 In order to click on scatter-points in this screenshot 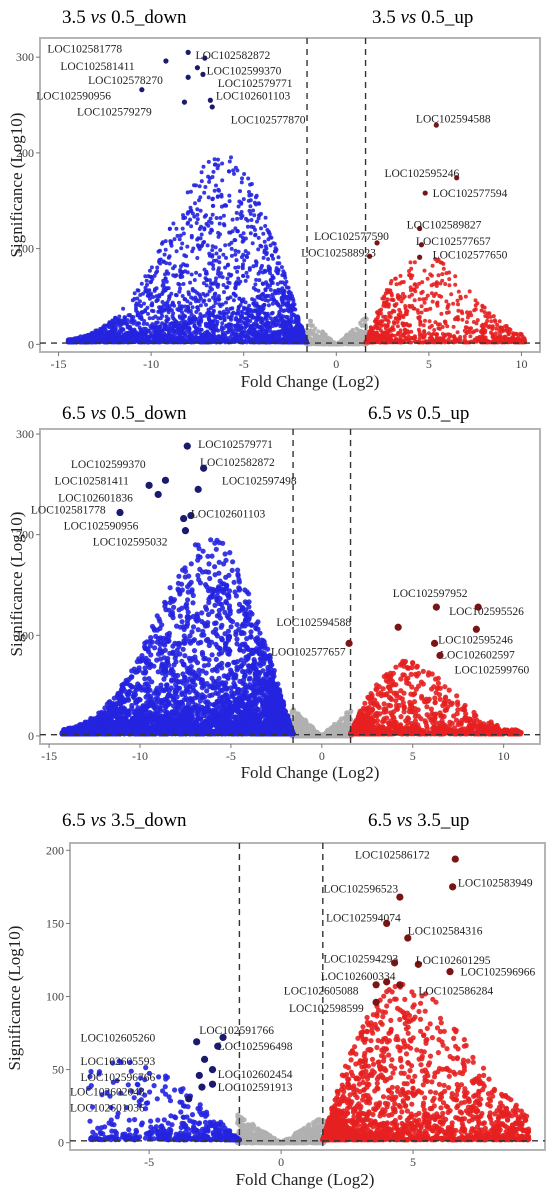, I will do `click(291, 638)`.